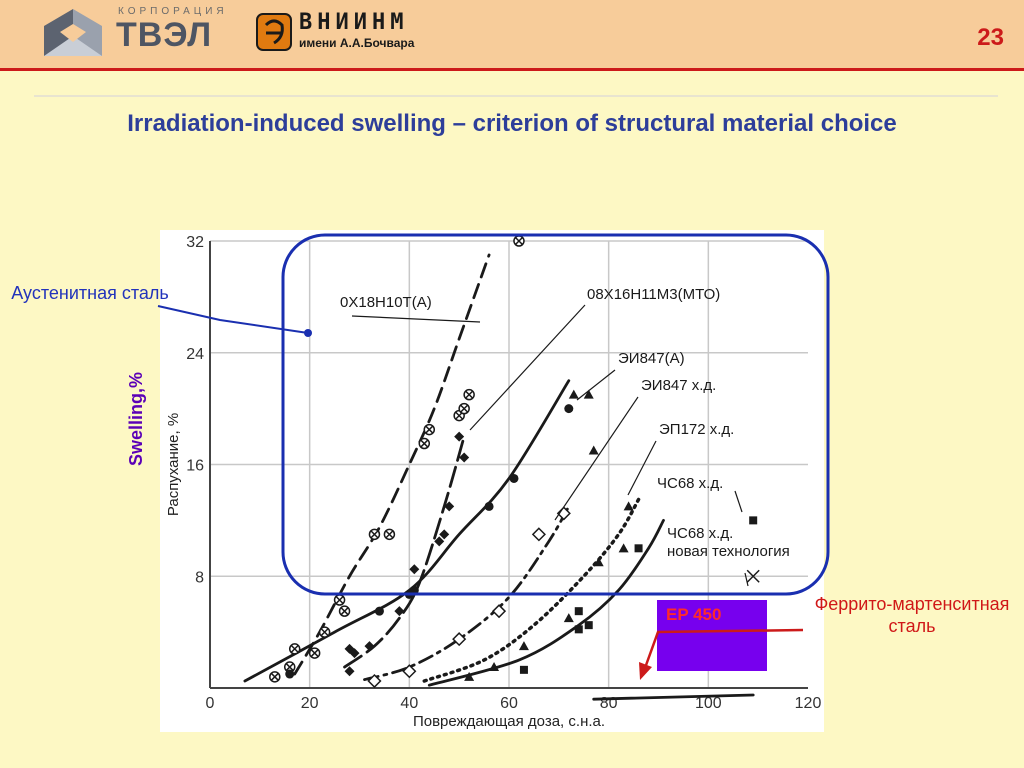  What do you see at coordinates (653, 294) in the screenshot?
I see `series-label-2: 08Х16Н11М3(МТО)` at bounding box center [653, 294].